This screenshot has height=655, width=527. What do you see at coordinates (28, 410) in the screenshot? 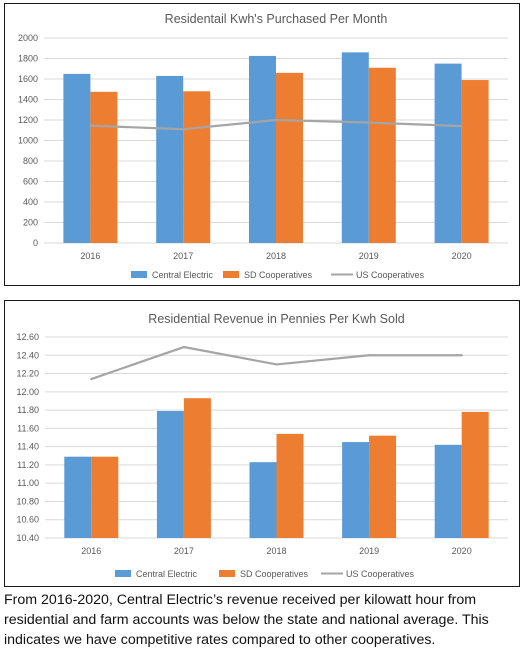
I see `y-tick-label: 11.80` at bounding box center [28, 410].